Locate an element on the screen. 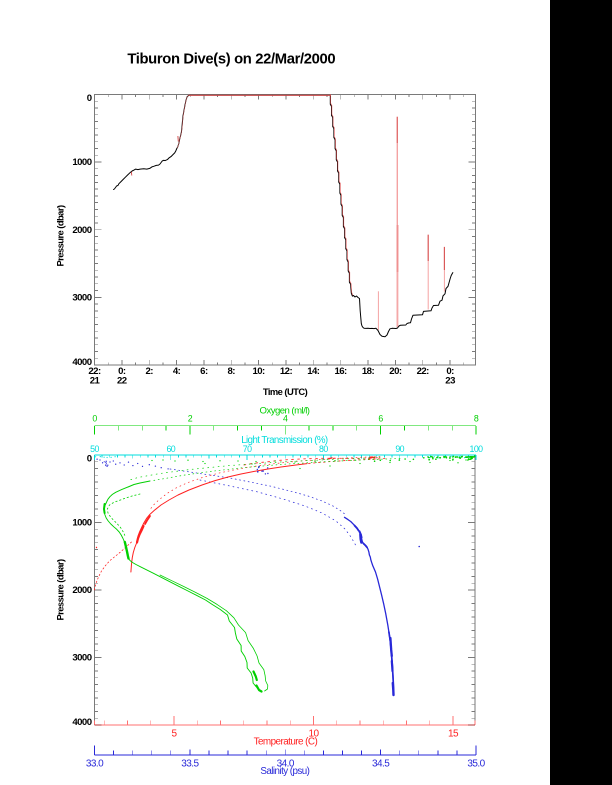 The width and height of the screenshot is (612, 785). svg-text: Tiburon Dive(s) on 22/Mar/2000 is located at coordinates (231, 59).